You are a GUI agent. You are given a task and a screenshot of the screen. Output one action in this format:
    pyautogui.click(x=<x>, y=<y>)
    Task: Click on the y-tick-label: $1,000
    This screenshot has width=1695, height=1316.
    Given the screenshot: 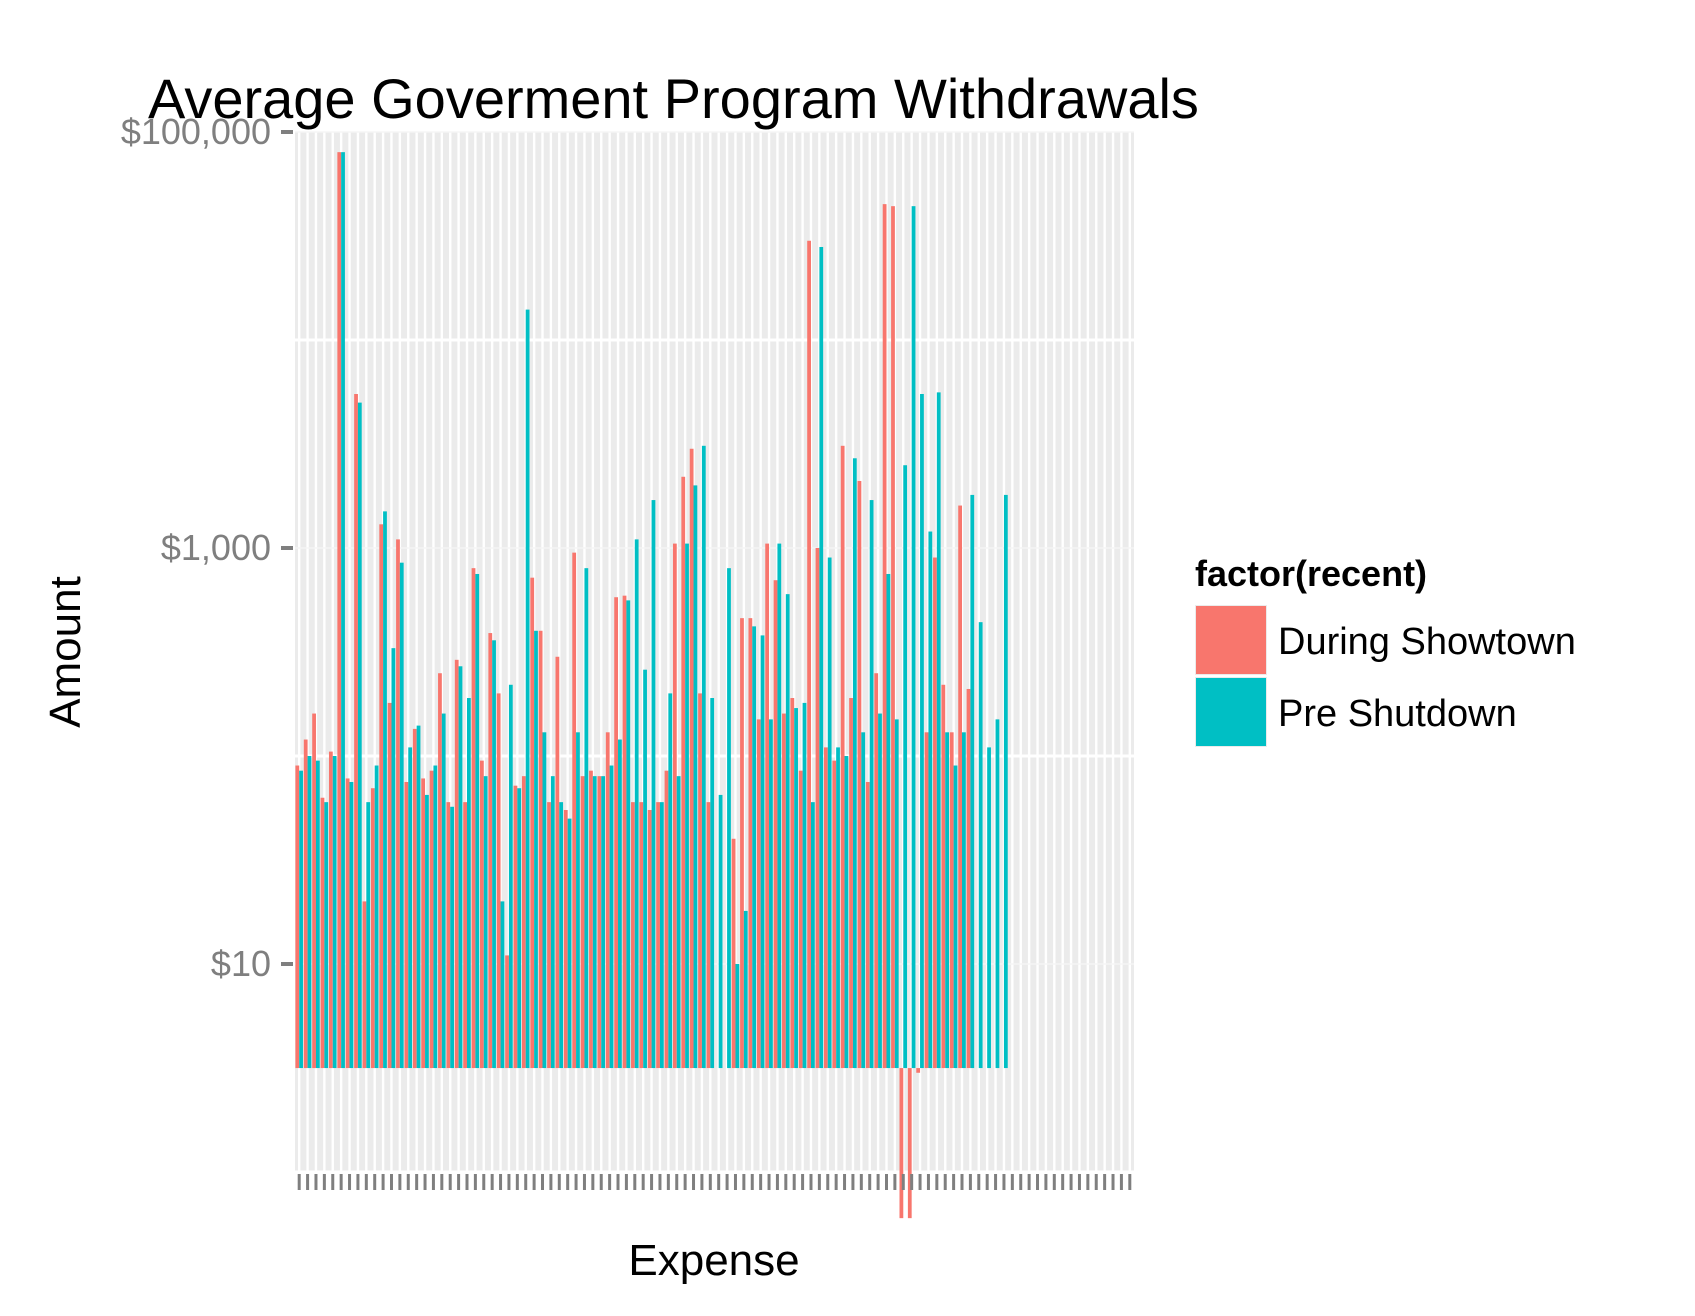 What is the action you would take?
    pyautogui.click(x=216, y=547)
    